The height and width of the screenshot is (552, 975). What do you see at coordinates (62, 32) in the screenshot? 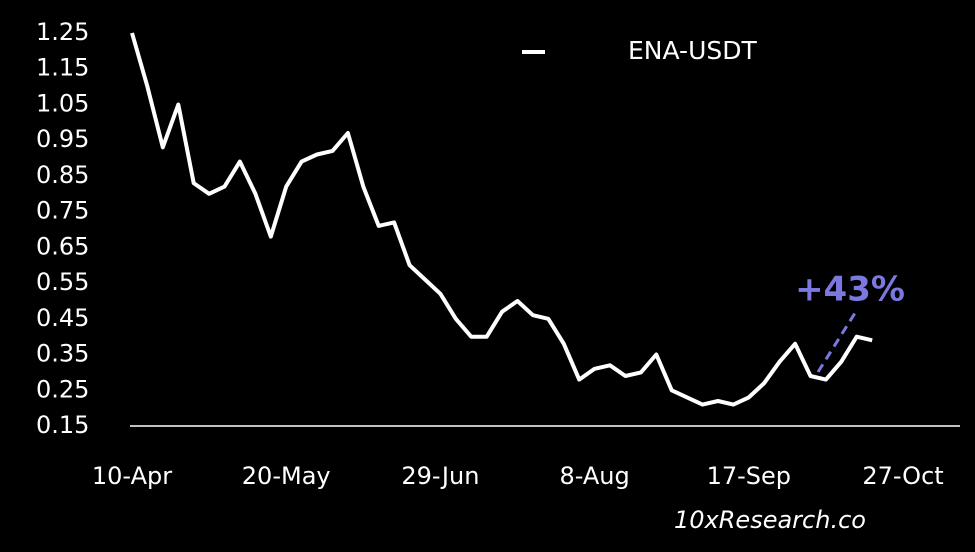
I see `y-tick-label: 1.25` at bounding box center [62, 32].